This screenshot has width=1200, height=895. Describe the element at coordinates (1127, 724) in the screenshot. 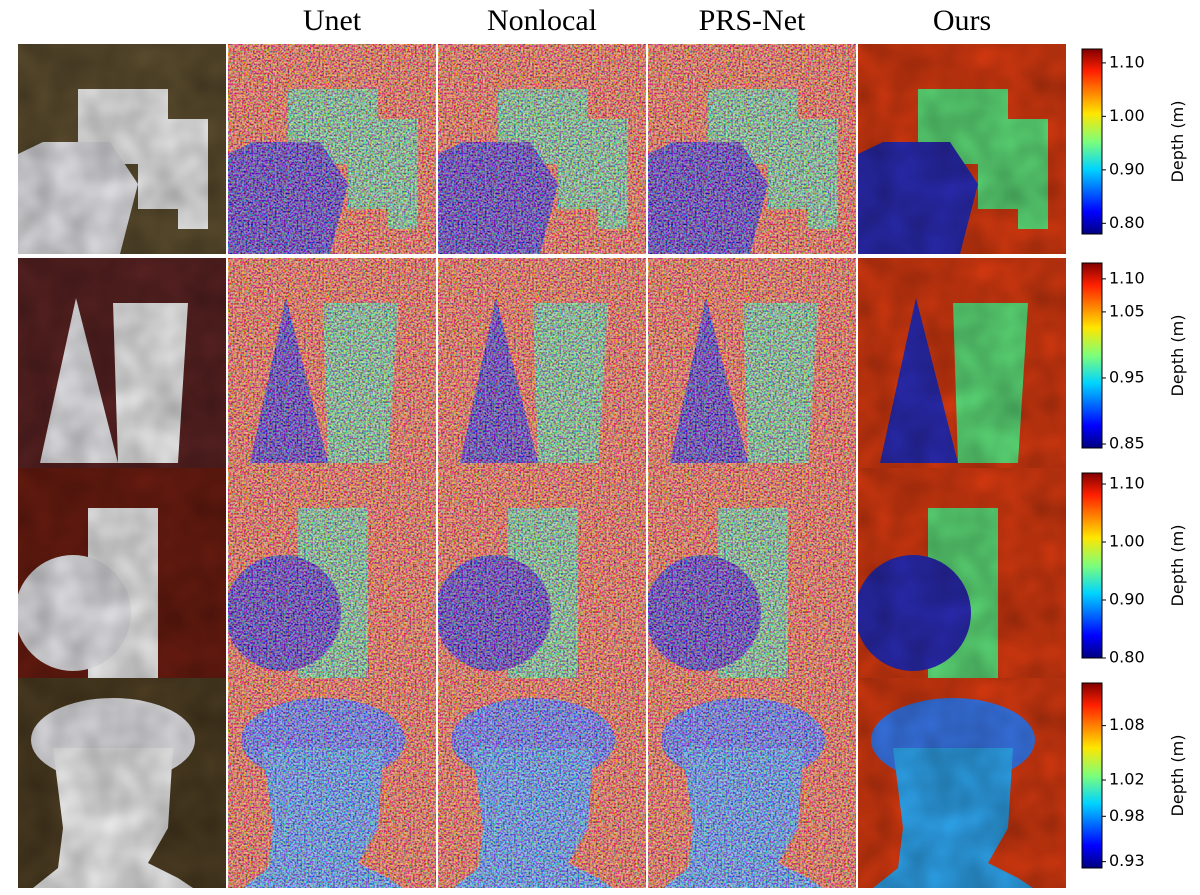

I see `colorbar-tick-label: 1.08` at that location.